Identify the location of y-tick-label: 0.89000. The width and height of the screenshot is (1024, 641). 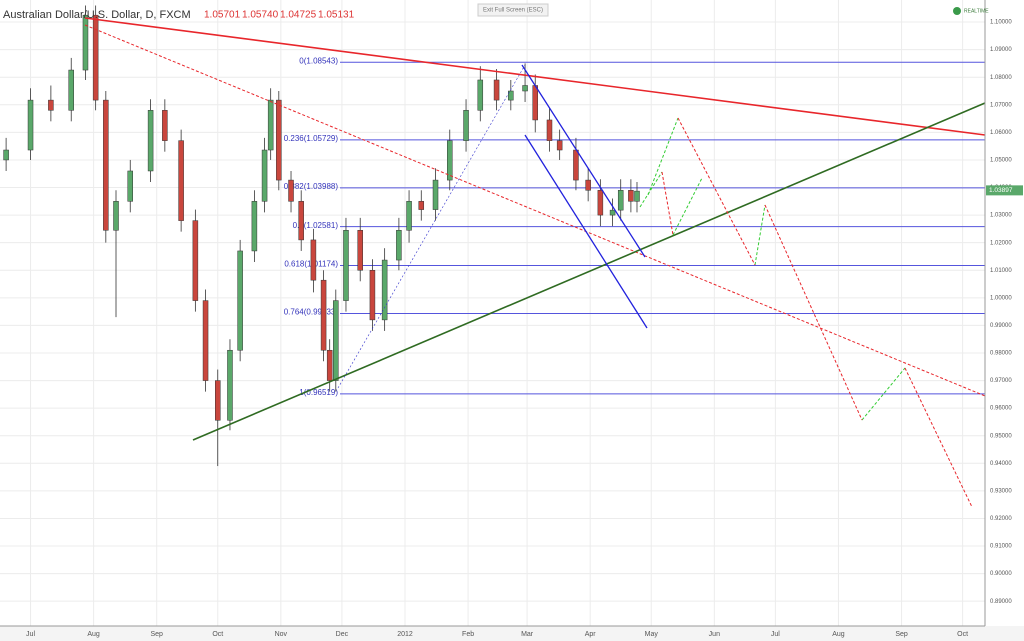
(1001, 602).